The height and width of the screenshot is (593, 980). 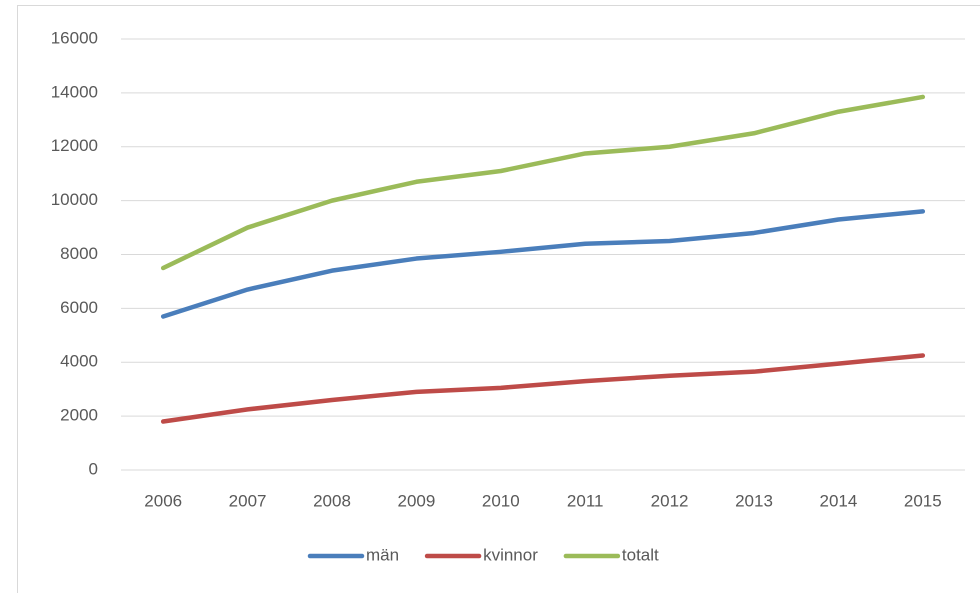 I want to click on x-tick-label: 2013, so click(x=754, y=500).